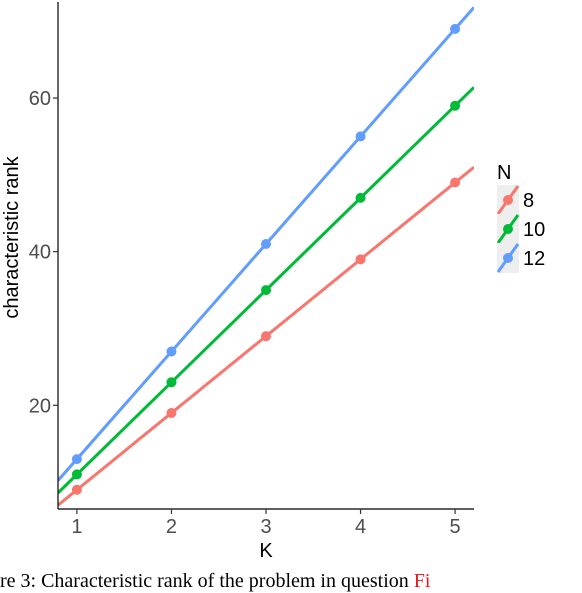  I want to click on x-tick-label-4: 4, so click(360, 527).